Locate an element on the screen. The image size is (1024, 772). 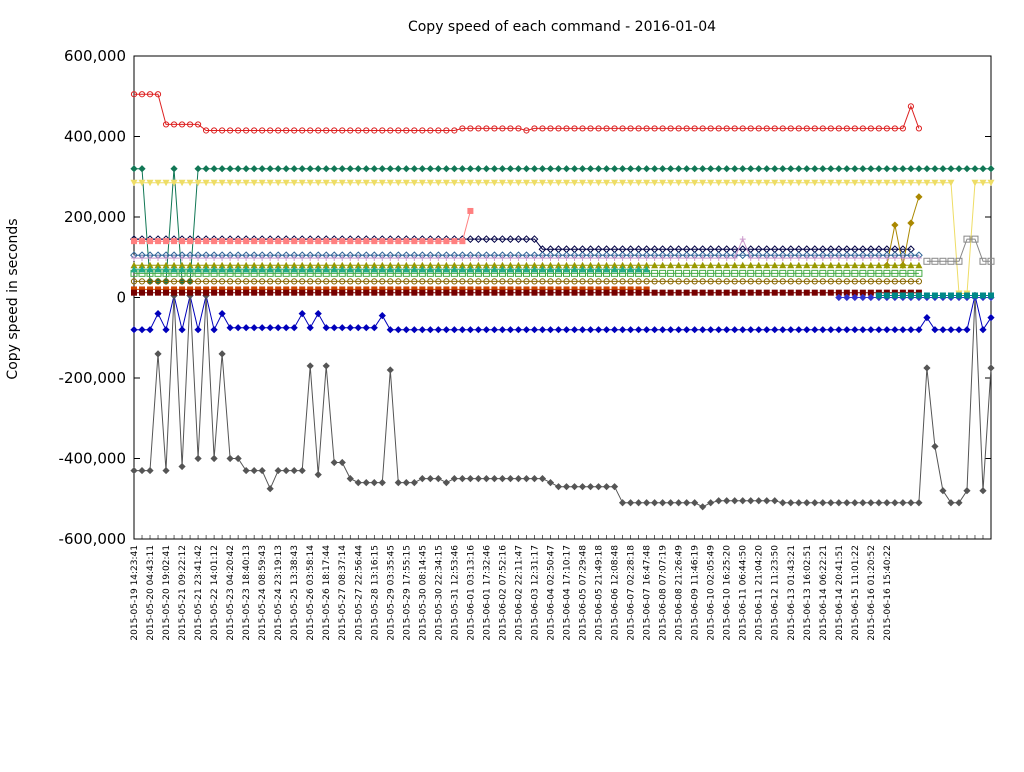
x-tick-label: 2015-05-20 19:02:41 is located at coordinates (167, 593).